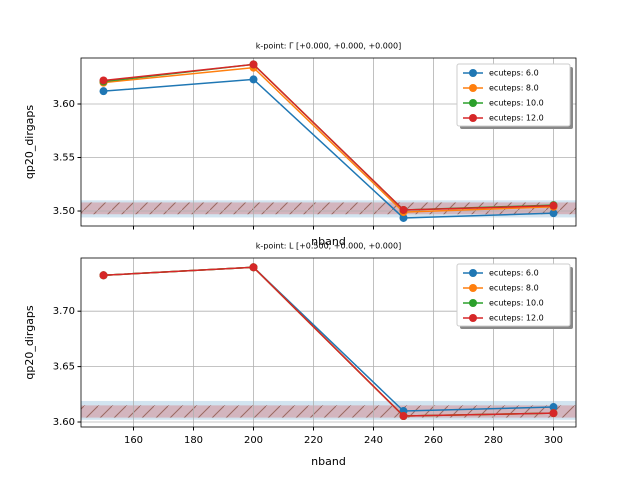 The image size is (640, 484). What do you see at coordinates (64, 367) in the screenshot?
I see `y-tick-label: 3.65` at bounding box center [64, 367].